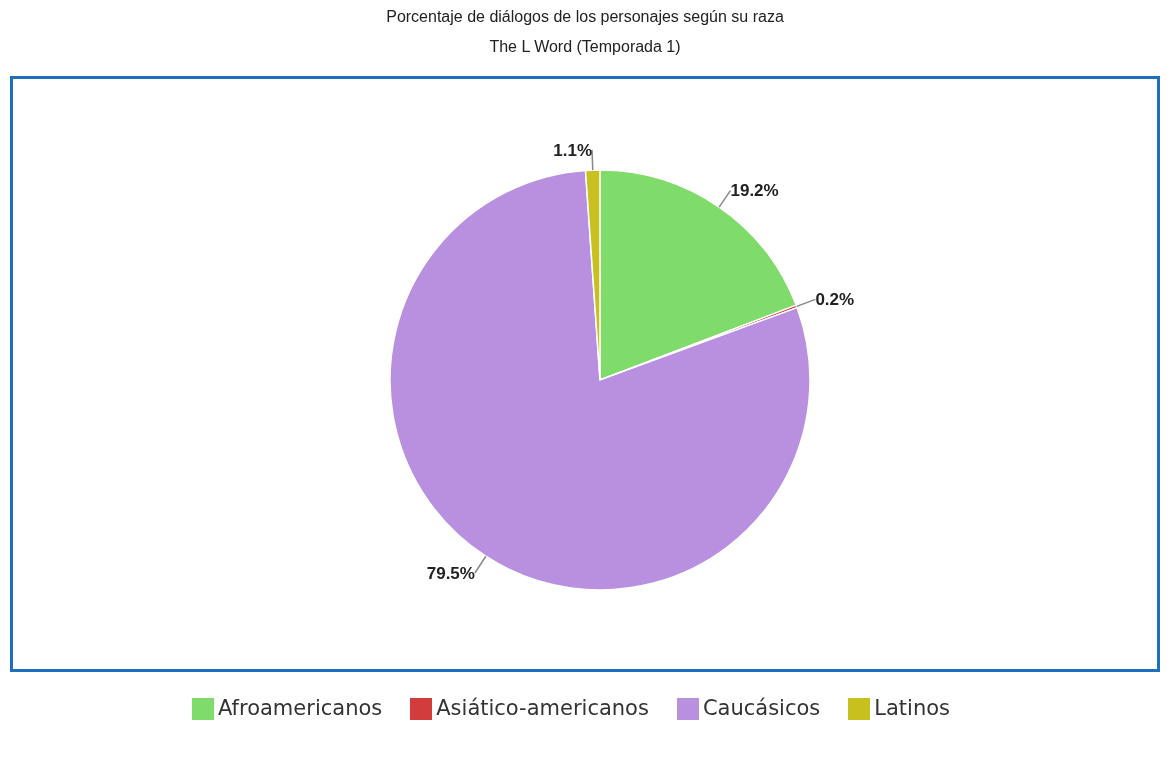  What do you see at coordinates (585, 17) in the screenshot?
I see `chart-title: Porcentaje de diálogos de los personajes según su raza` at bounding box center [585, 17].